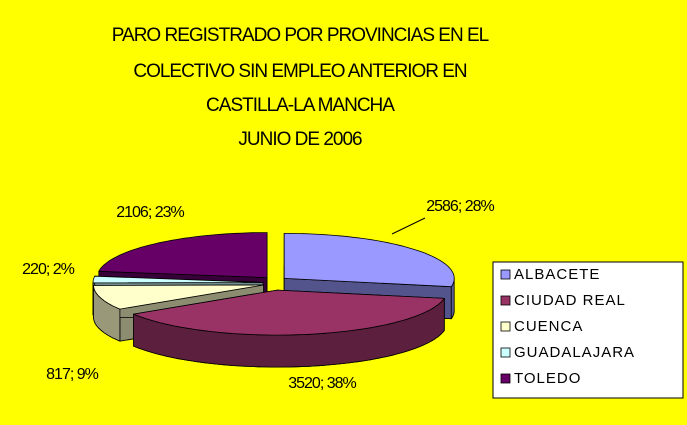 The image size is (687, 425). What do you see at coordinates (48, 269) in the screenshot?
I see `data-label: 220; 2%` at bounding box center [48, 269].